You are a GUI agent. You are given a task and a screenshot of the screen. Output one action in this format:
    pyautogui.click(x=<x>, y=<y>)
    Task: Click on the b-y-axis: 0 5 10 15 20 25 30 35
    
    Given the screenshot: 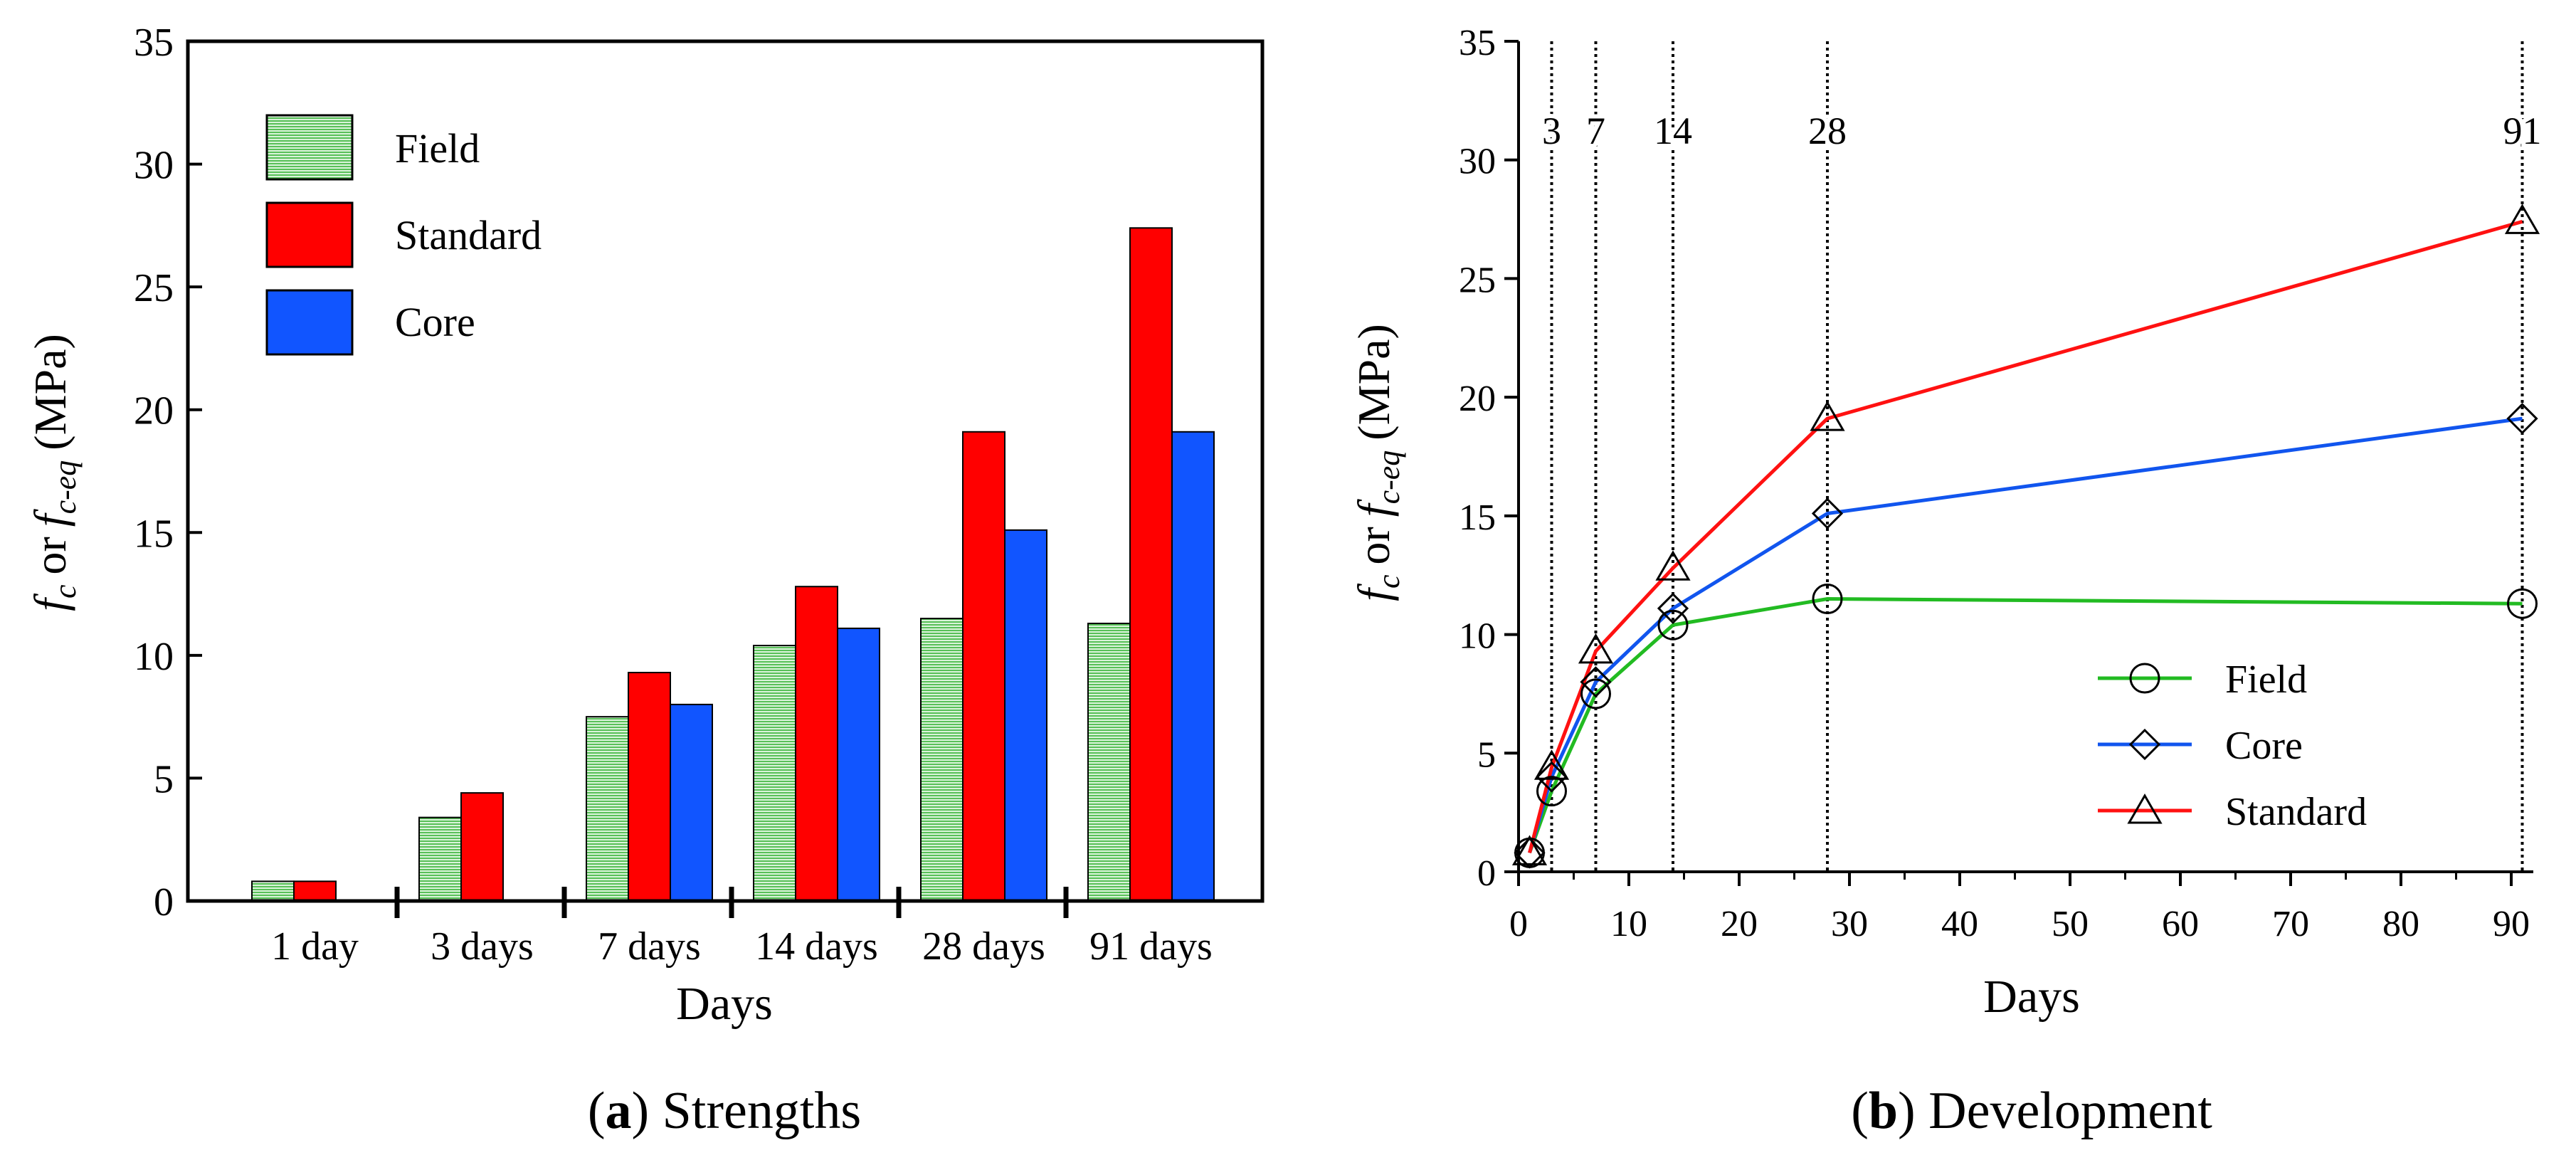 What is the action you would take?
    pyautogui.click(x=1489, y=458)
    